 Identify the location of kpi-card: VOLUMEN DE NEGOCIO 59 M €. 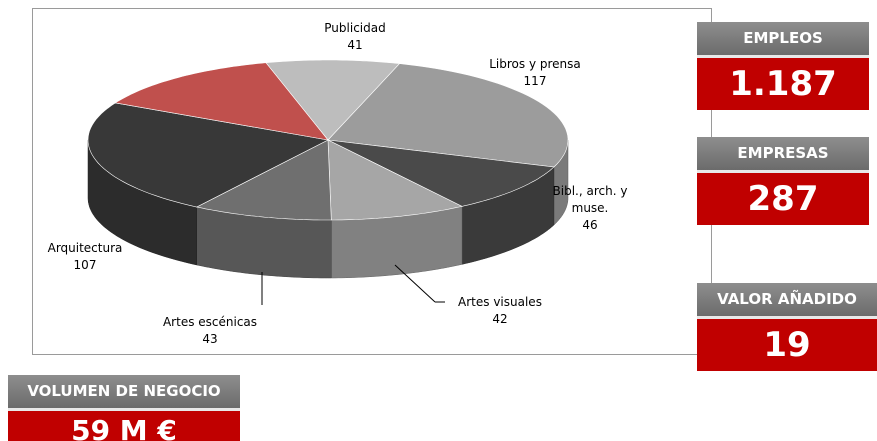
(124, 408).